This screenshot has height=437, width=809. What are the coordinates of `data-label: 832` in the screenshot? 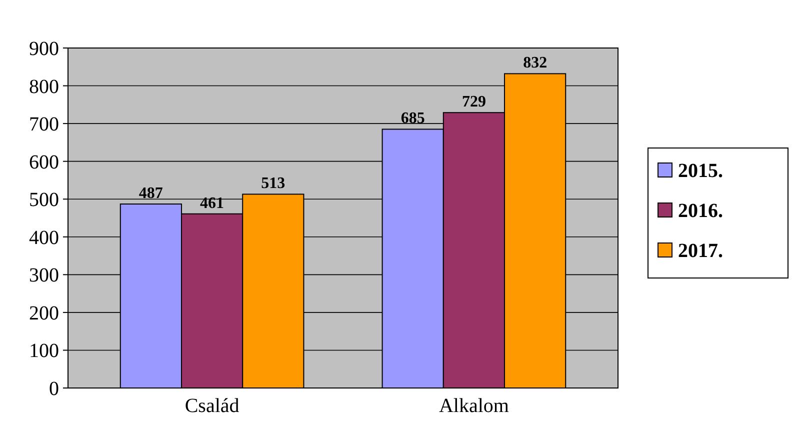 It's located at (535, 63).